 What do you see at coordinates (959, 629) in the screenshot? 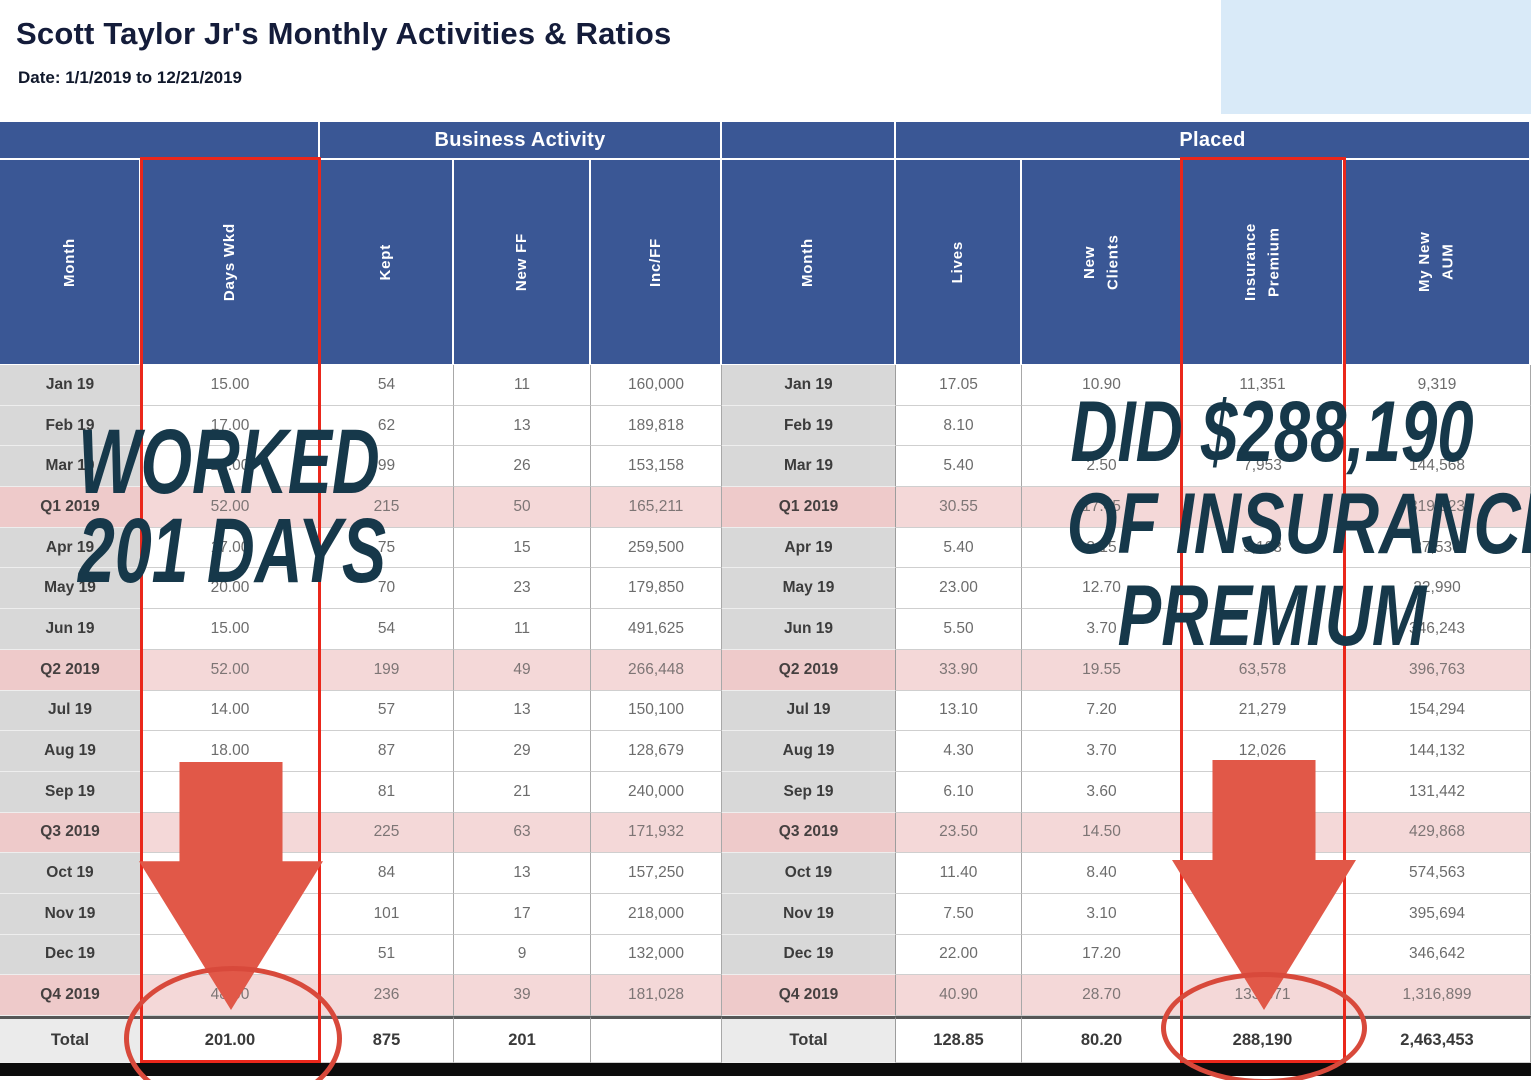
I see `data-cell: 5.50` at bounding box center [959, 629].